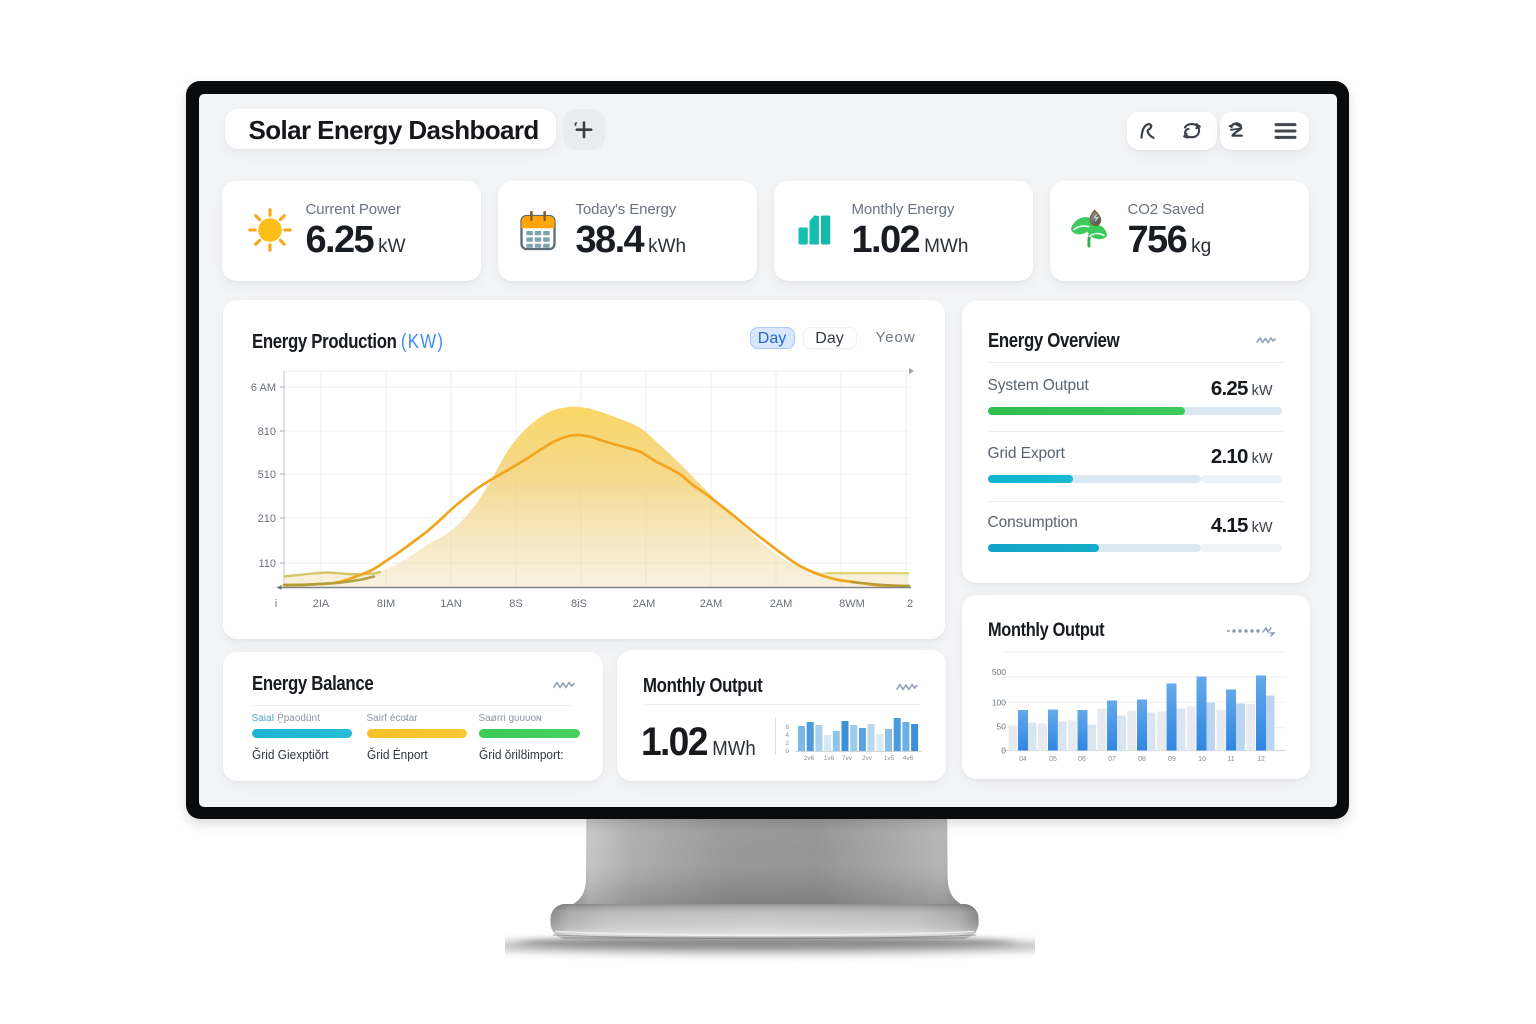 The width and height of the screenshot is (1536, 1024). What do you see at coordinates (320, 604) in the screenshot?
I see `svg-text: 2IA` at bounding box center [320, 604].